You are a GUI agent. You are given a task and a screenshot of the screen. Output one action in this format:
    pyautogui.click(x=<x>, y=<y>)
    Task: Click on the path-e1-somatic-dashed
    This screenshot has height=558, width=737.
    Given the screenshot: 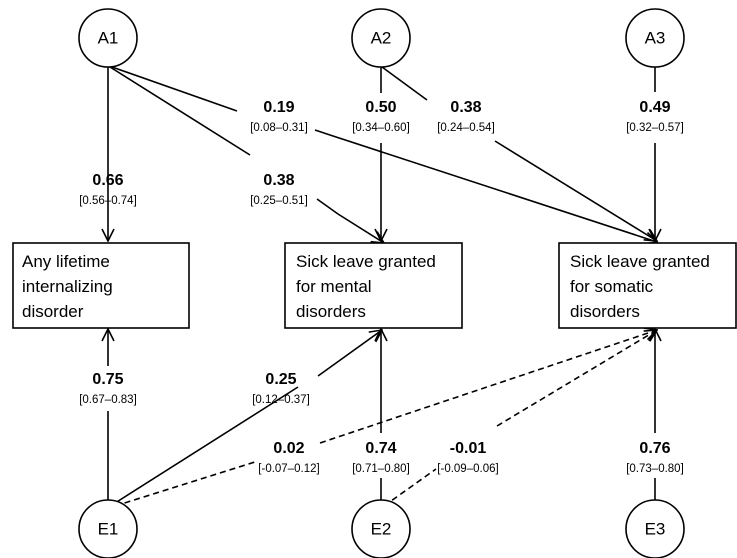 What is the action you would take?
    pyautogui.click(x=186, y=483)
    